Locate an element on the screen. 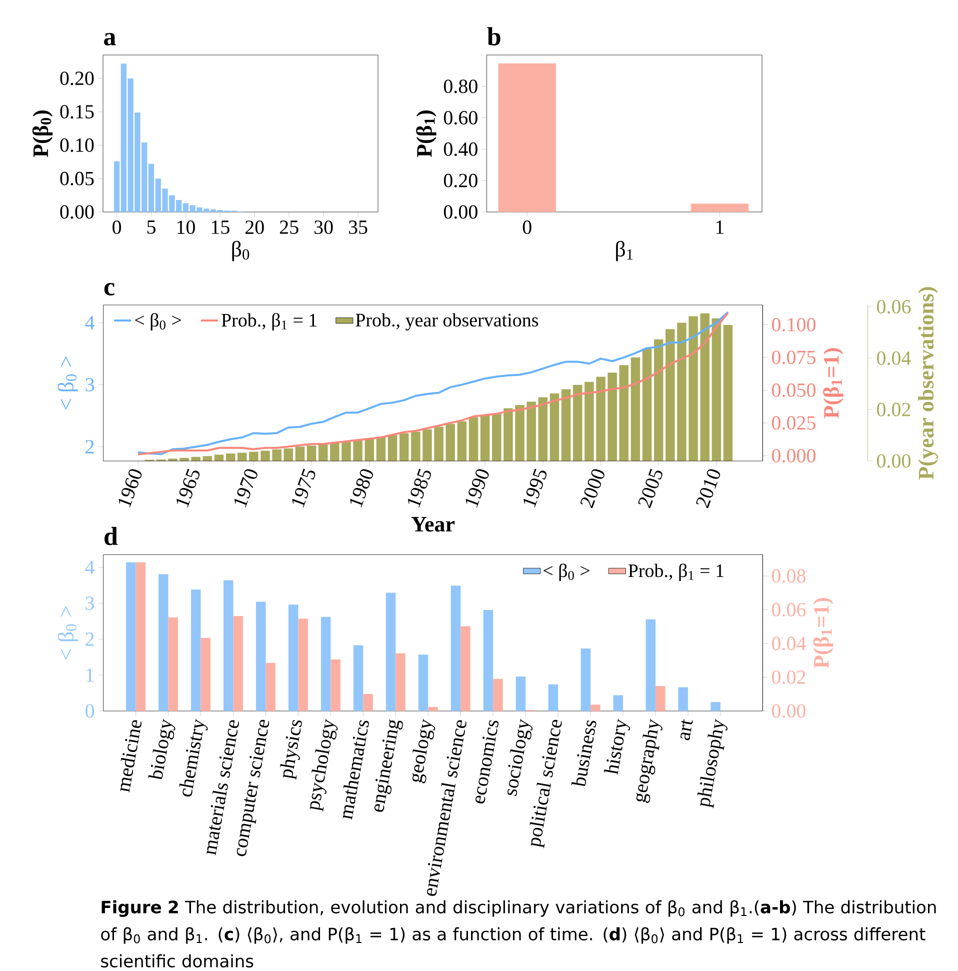 This screenshot has width=958, height=971. chart-title: b is located at coordinates (493, 36).